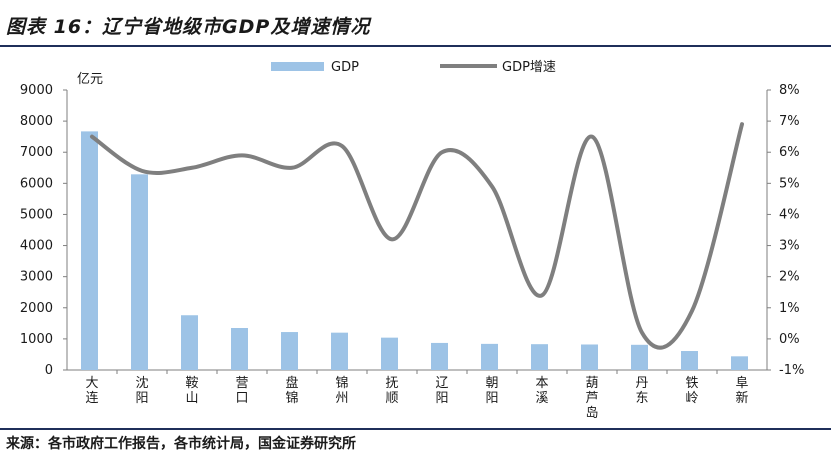 The image size is (831, 461). Describe the element at coordinates (36, 90) in the screenshot. I see `left-tick-label: 9000` at that location.